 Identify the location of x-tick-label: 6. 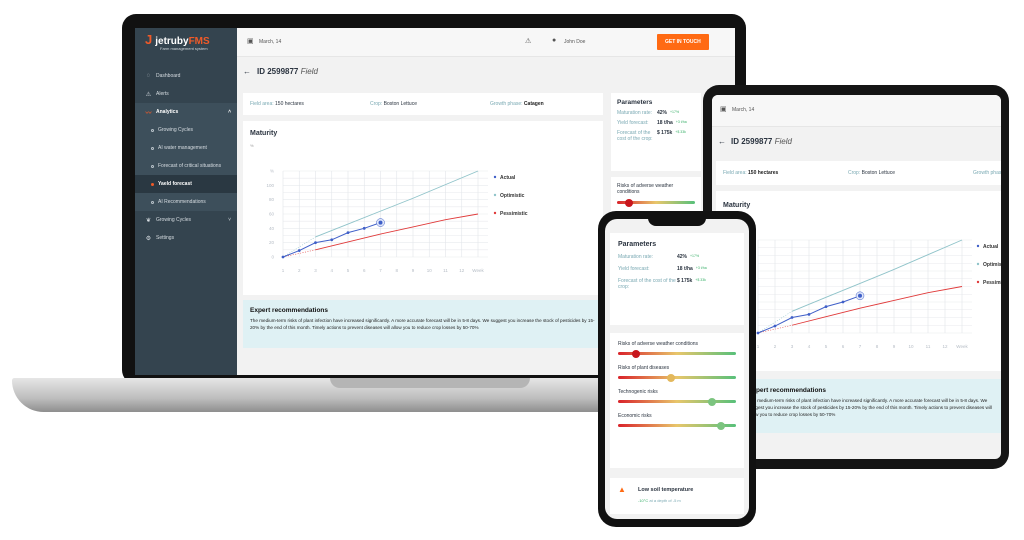
(843, 346).